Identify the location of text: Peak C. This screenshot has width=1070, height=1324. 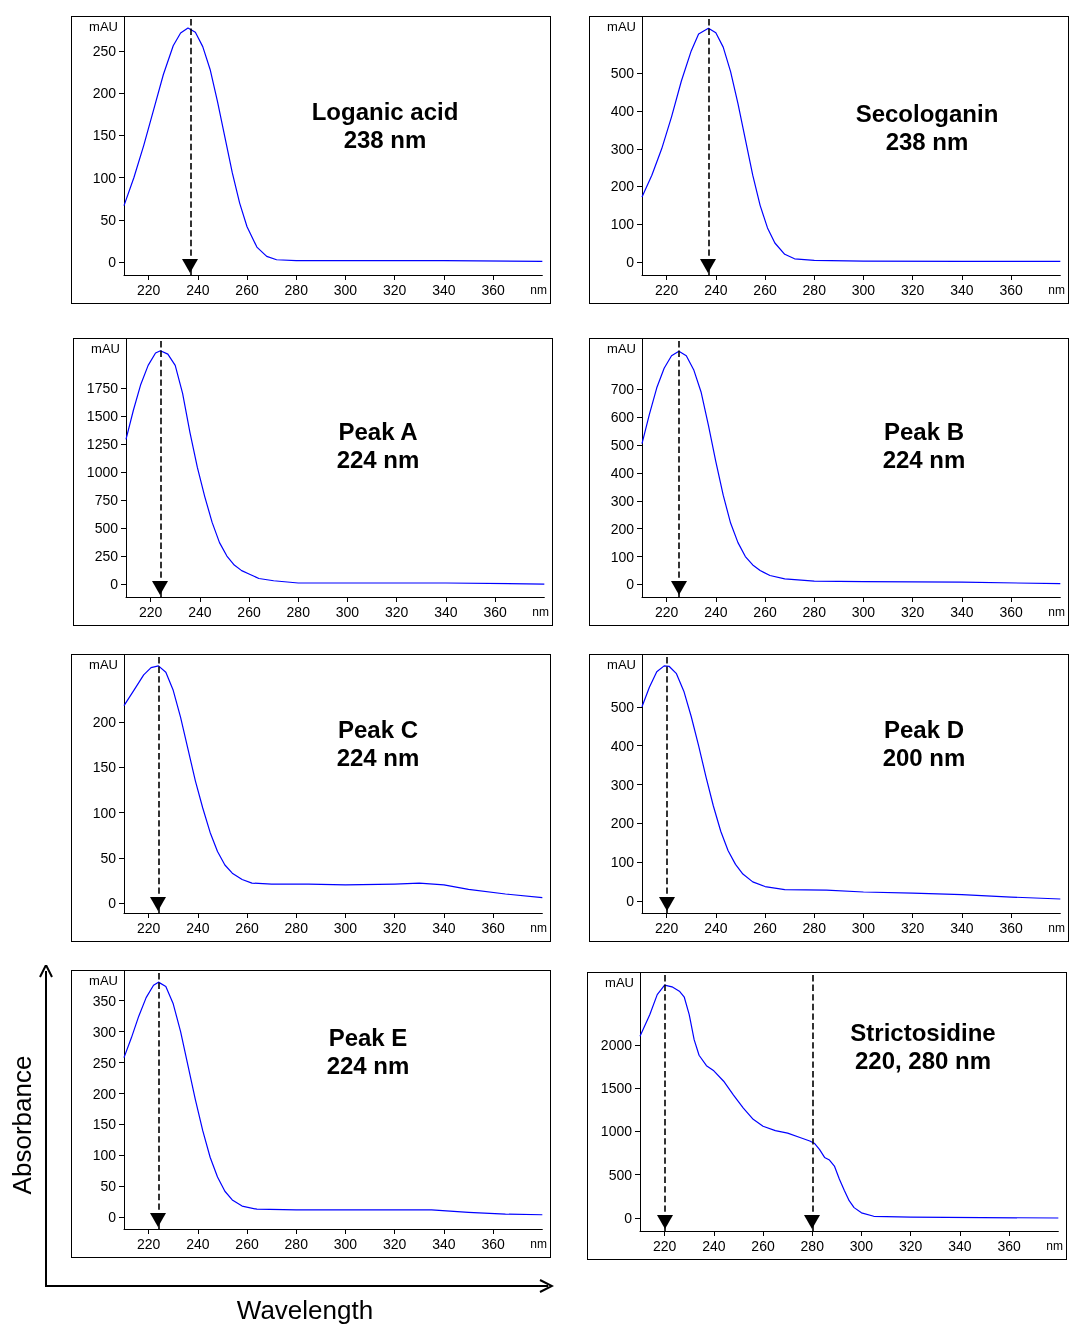
(378, 729).